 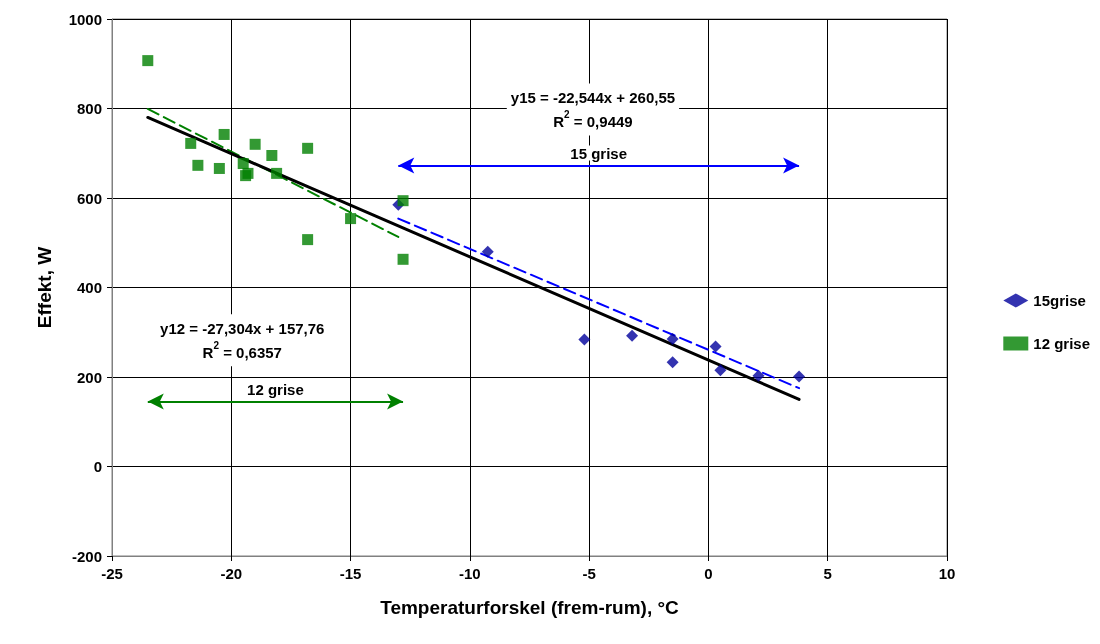 What do you see at coordinates (827, 573) in the screenshot?
I see `x-tick-label: 5` at bounding box center [827, 573].